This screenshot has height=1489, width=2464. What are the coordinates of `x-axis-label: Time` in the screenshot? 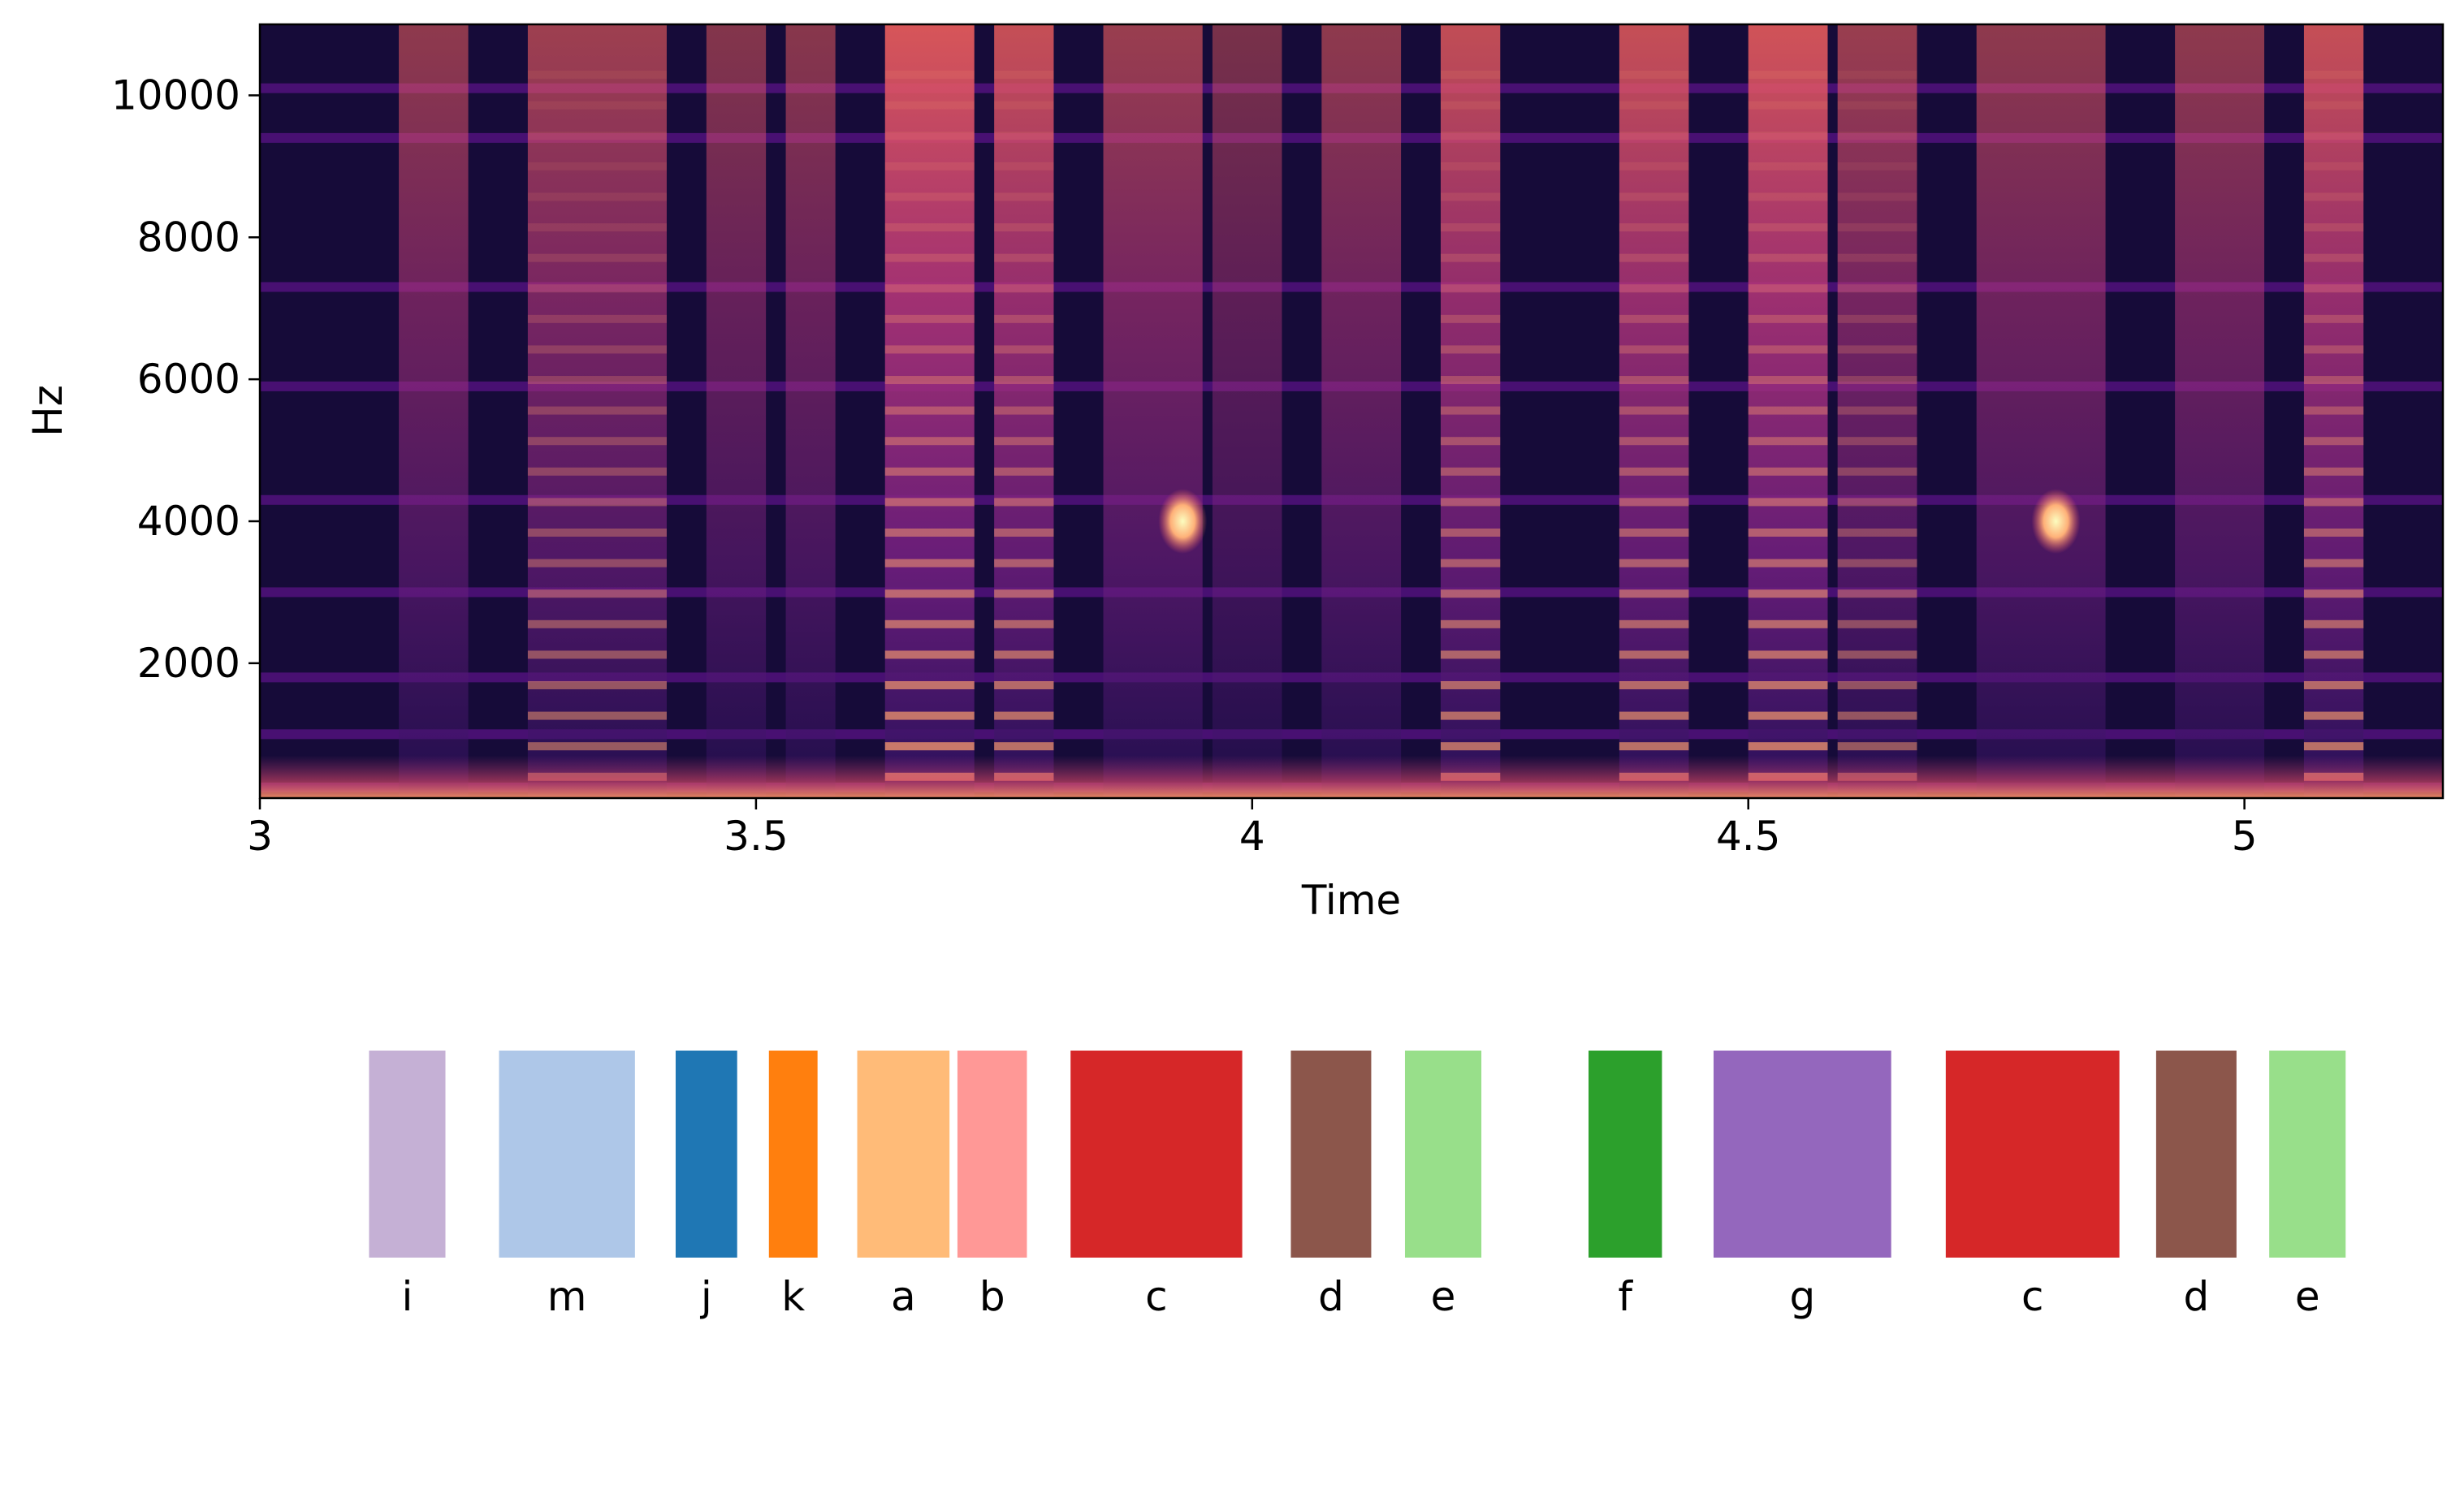 It's located at (1351, 900).